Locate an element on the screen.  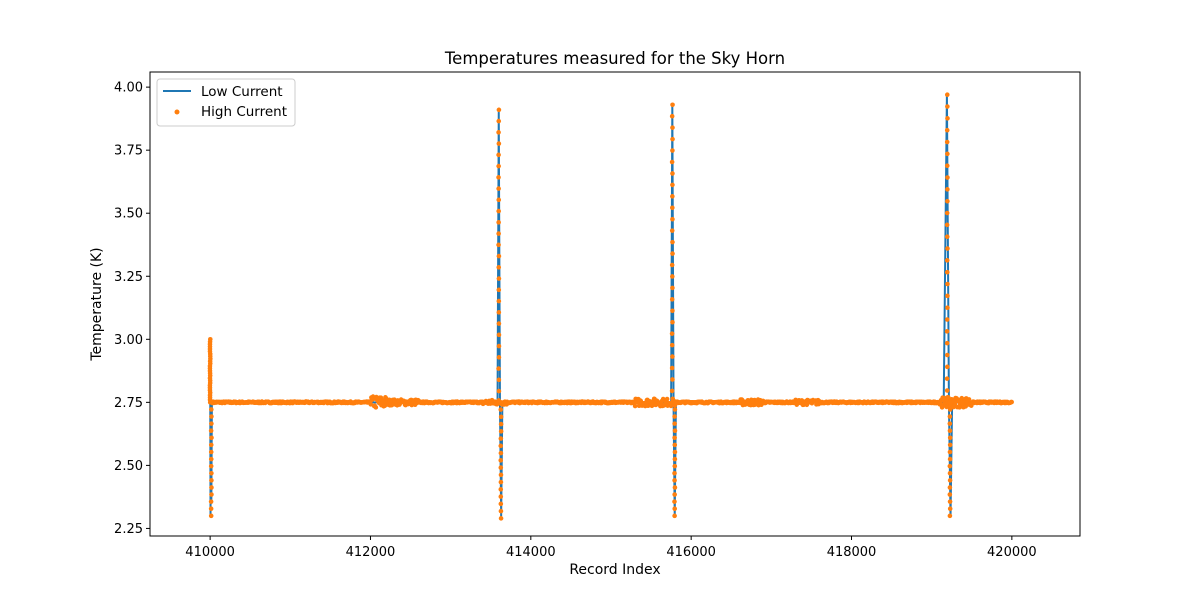
x-tick-label: 410000 is located at coordinates (210, 552).